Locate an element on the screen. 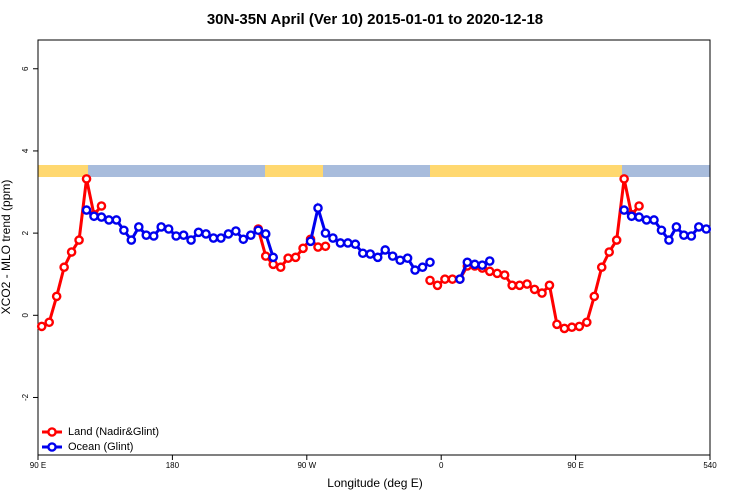 Image resolution: width=750 pixels, height=500 pixels. y-tick-label: 2 is located at coordinates (25, 232).